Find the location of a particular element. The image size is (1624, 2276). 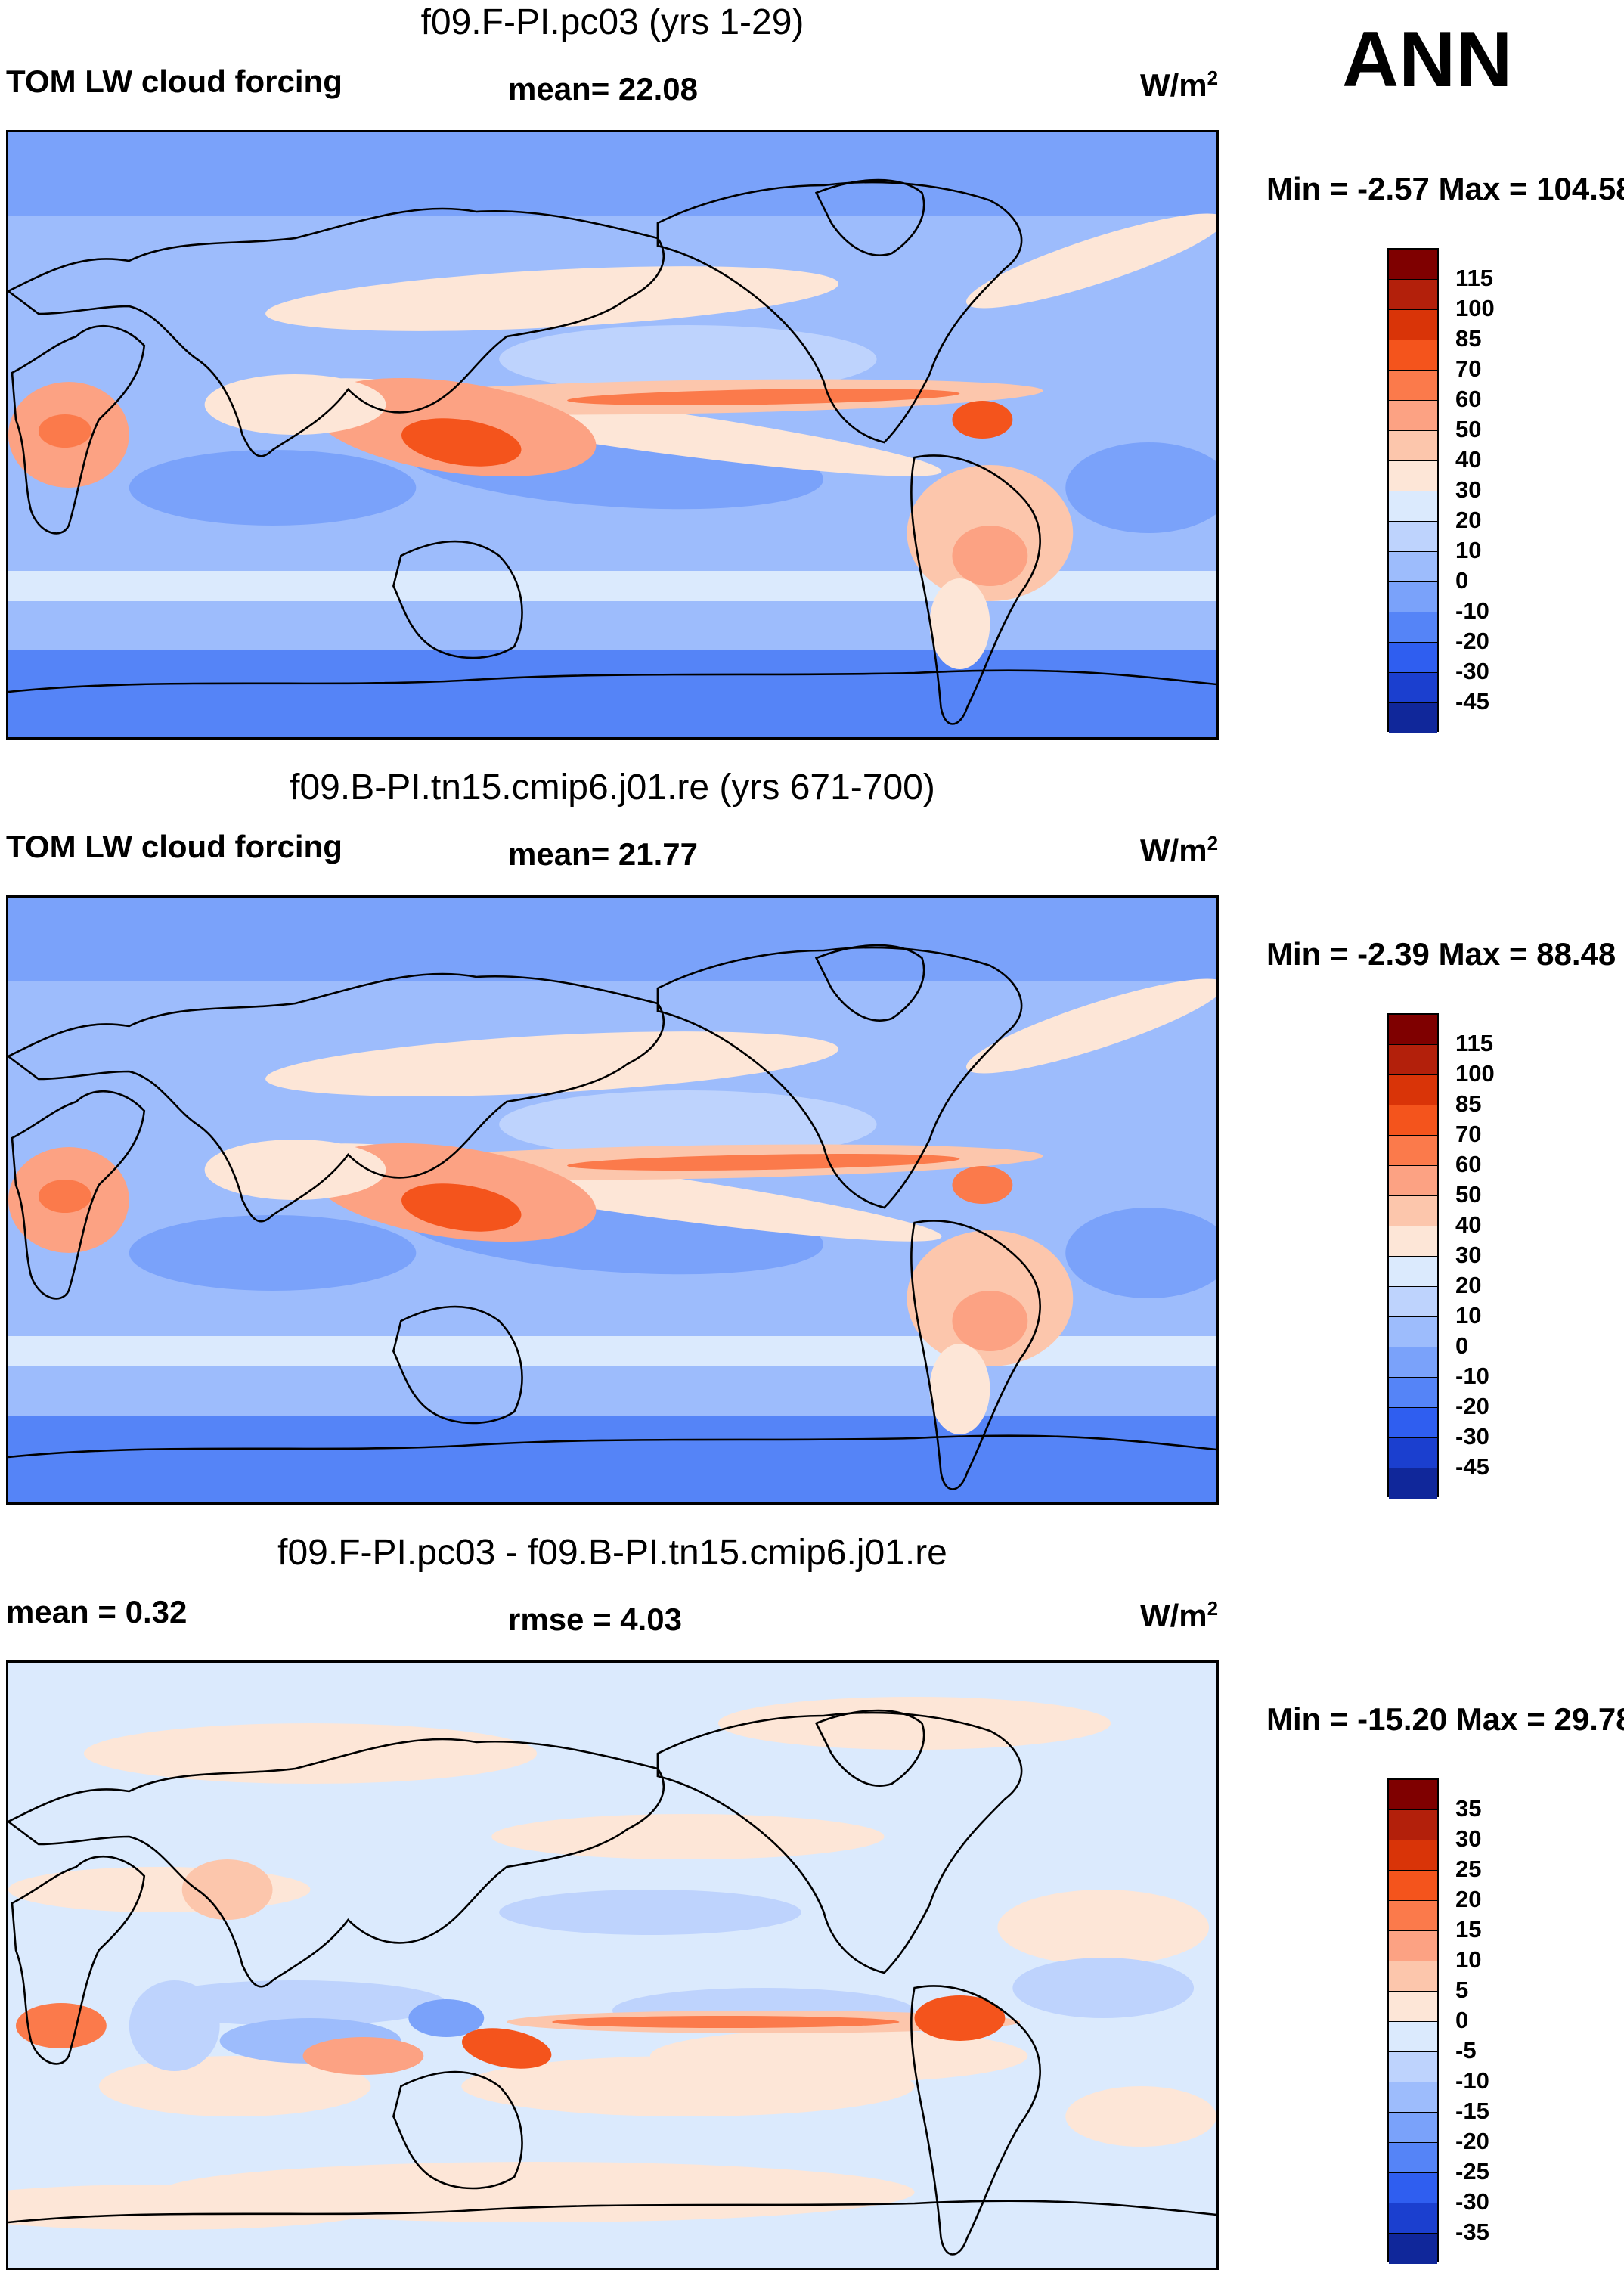

panel-1-units-text: W/m is located at coordinates (1173, 85).